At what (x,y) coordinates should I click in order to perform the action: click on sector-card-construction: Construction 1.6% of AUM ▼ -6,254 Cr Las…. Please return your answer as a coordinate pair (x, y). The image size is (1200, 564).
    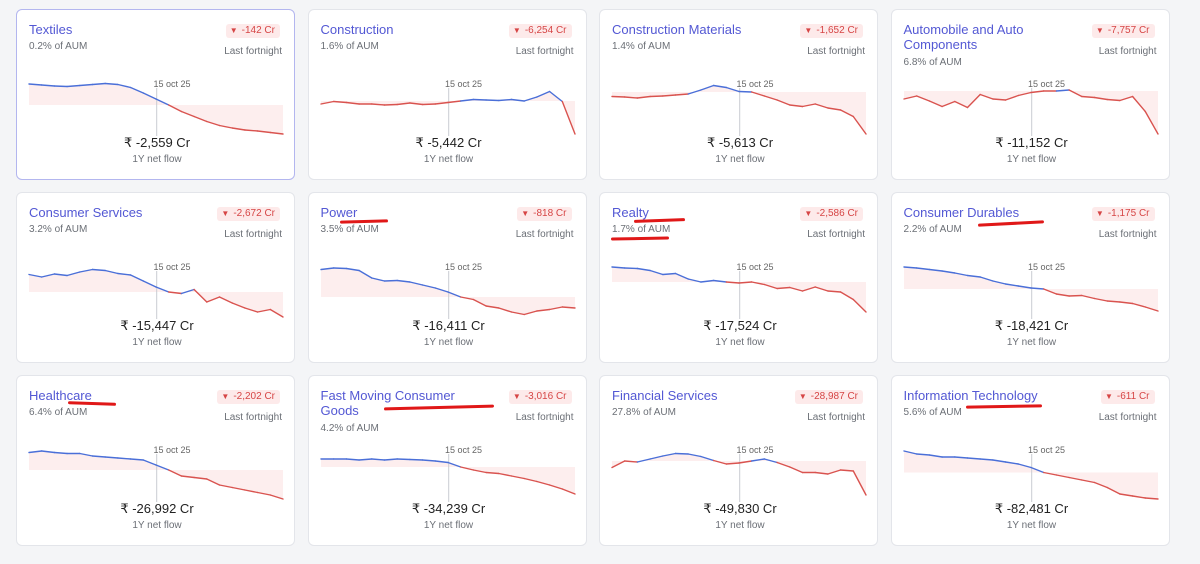
    Looking at the image, I should click on (447, 94).